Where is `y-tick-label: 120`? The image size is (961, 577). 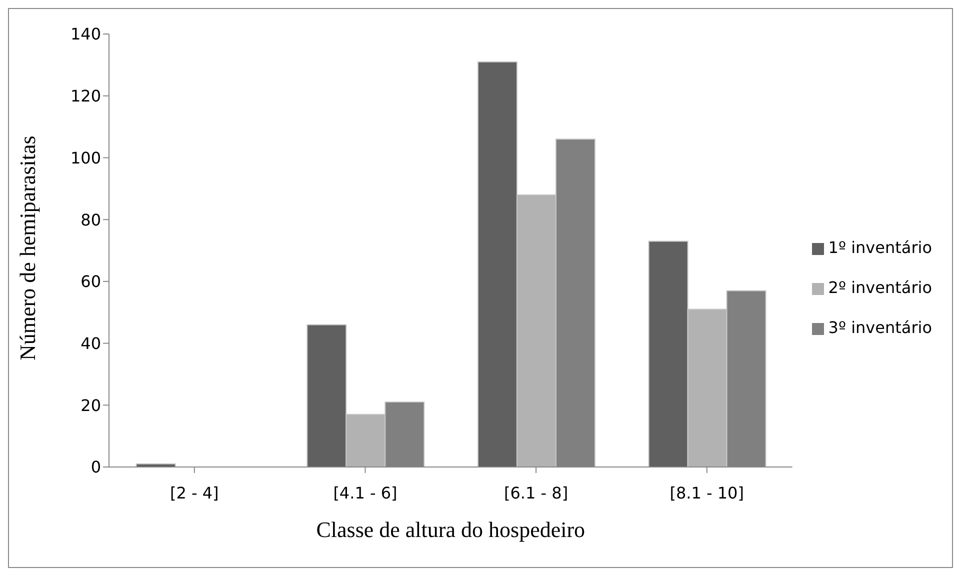 y-tick-label: 120 is located at coordinates (85, 96).